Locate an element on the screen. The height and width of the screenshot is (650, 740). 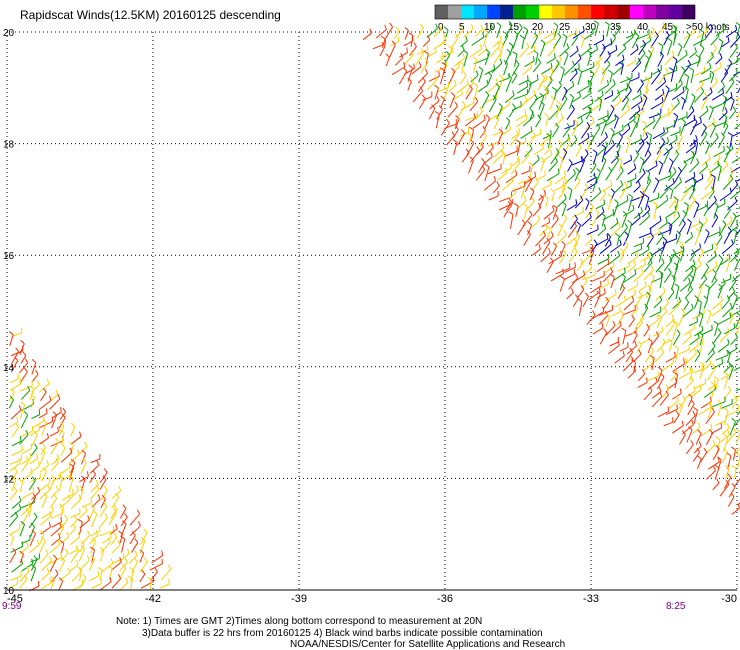
lat-tick-label: 12 is located at coordinates (9, 479).